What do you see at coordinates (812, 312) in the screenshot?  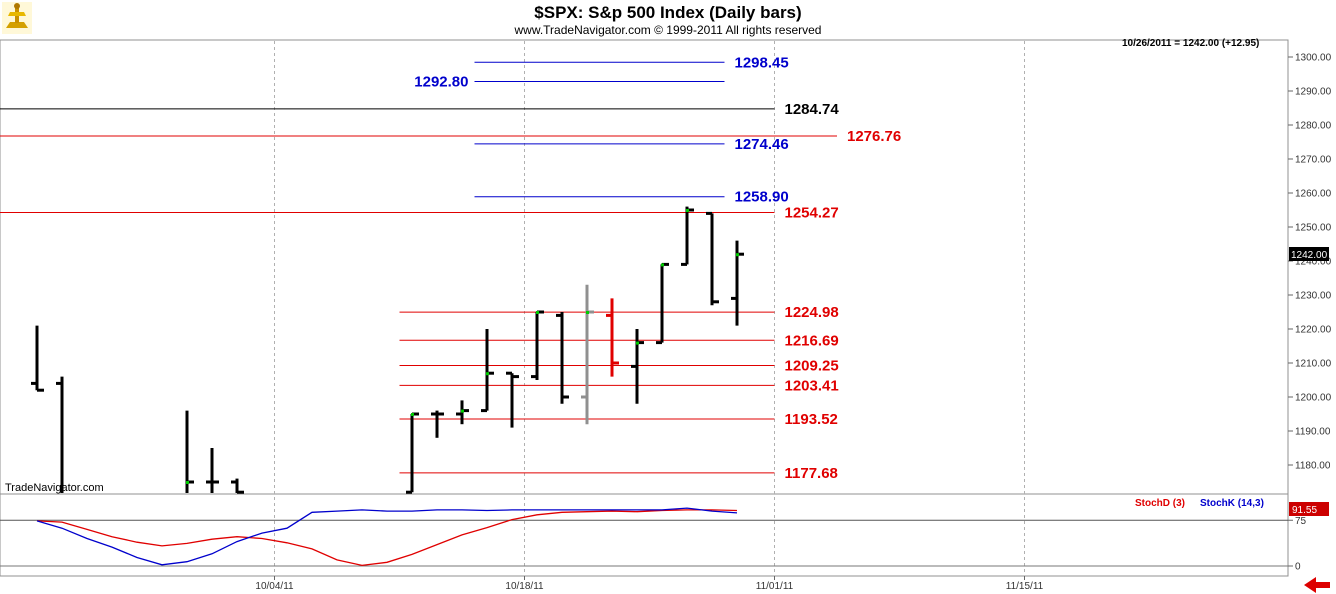 I see `level-label: 1224.98` at bounding box center [812, 312].